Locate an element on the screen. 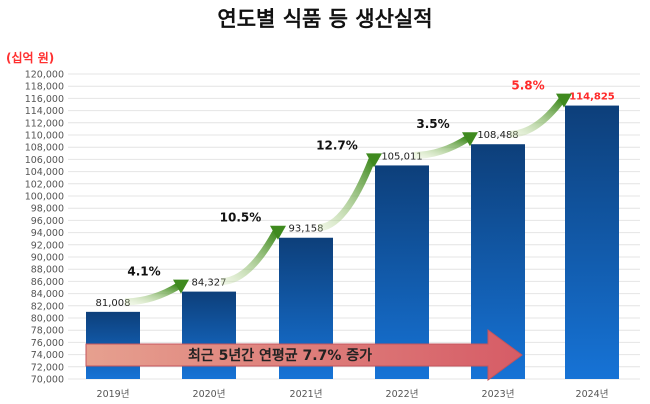 This screenshot has height=404, width=650. y-tick-label: 84,000 is located at coordinates (47, 294).